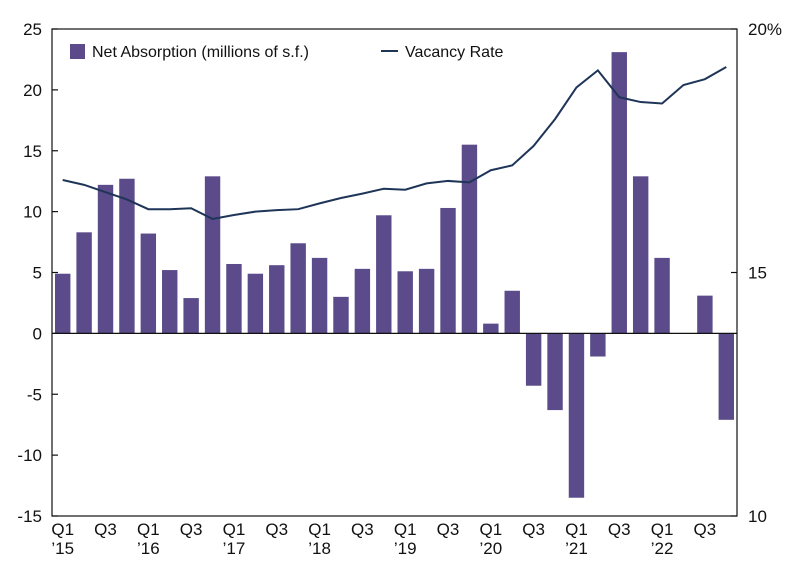  Describe the element at coordinates (32, 90) in the screenshot. I see `left-tick-label-7: 20` at that location.